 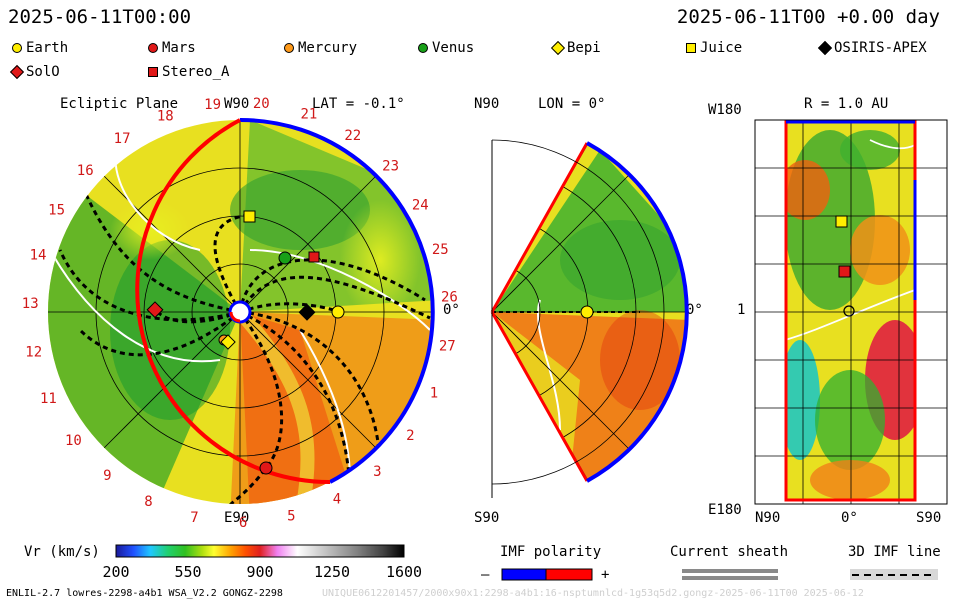 I want to click on earth-map-marker-icon, so click(x=849, y=311).